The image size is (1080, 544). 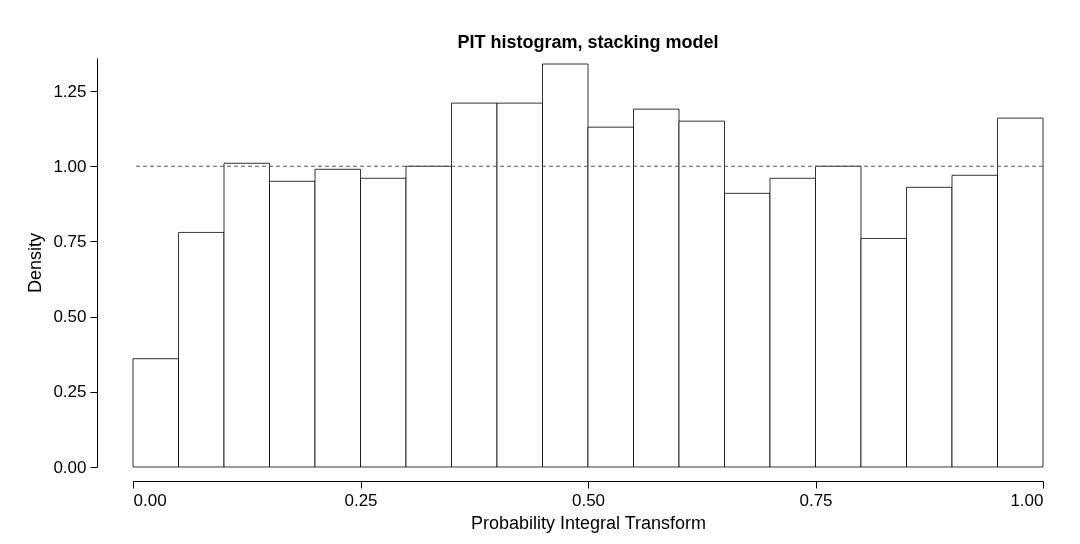 What do you see at coordinates (70, 467) in the screenshot?
I see `y-tick-label: 0.00` at bounding box center [70, 467].